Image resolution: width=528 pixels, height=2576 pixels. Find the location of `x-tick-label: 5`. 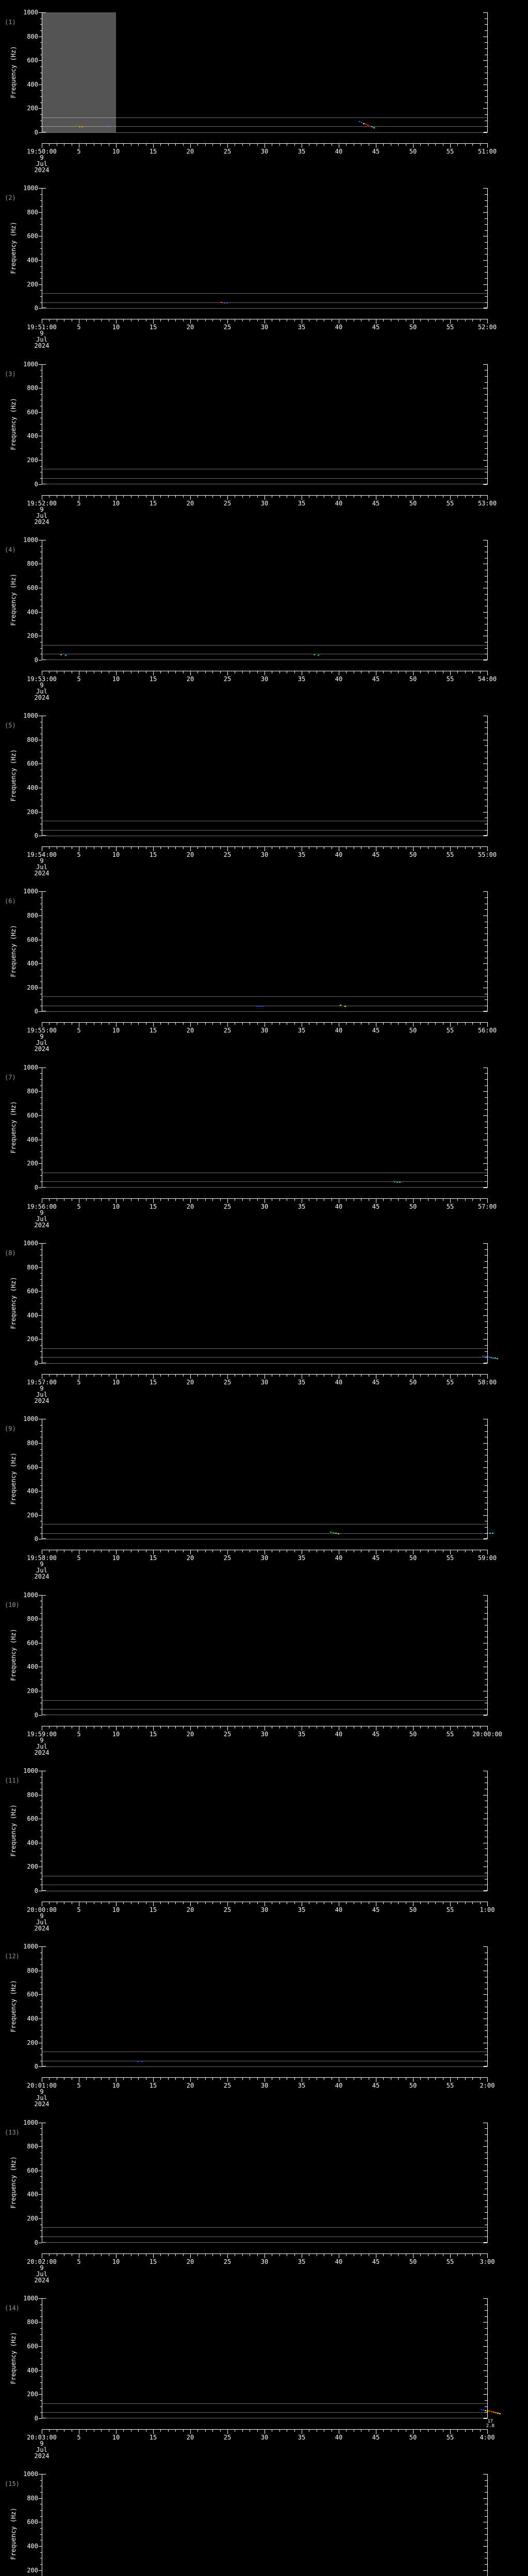

x-tick-label: 5 is located at coordinates (79, 1031).